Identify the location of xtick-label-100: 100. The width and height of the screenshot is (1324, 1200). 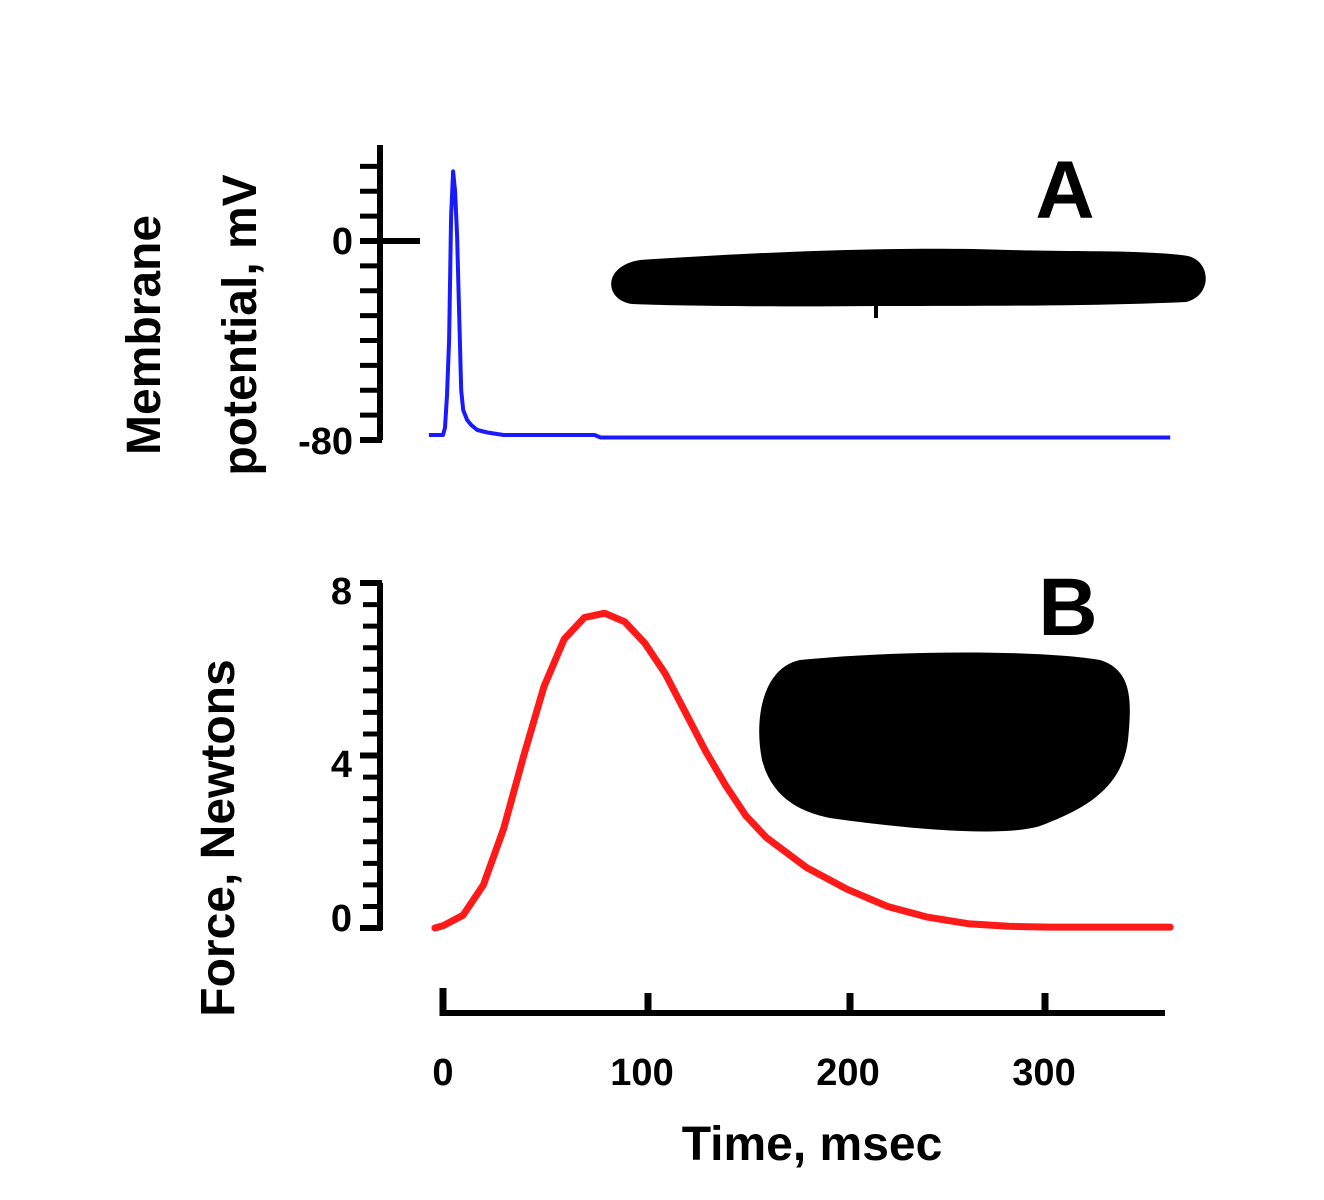
(641, 1073).